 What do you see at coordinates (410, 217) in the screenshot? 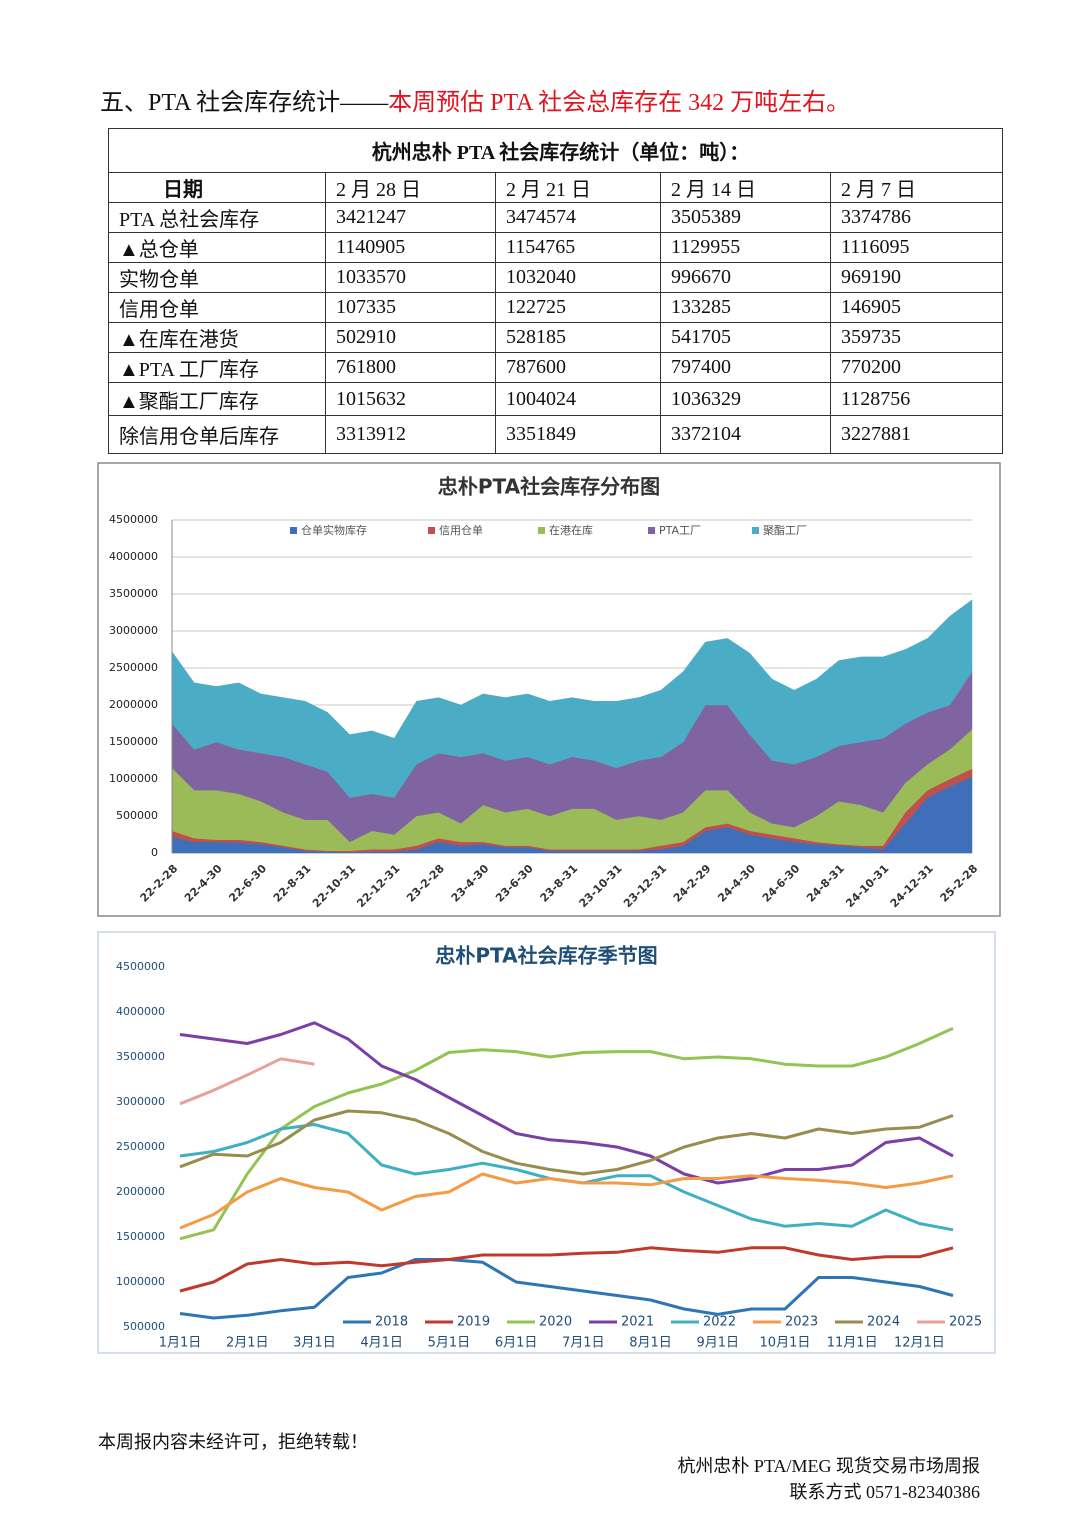
I see `cell: 3421247` at bounding box center [410, 217].